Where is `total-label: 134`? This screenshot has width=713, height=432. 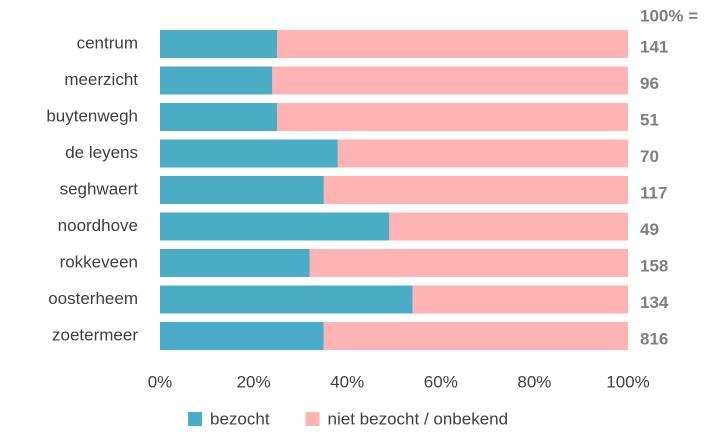 total-label: 134 is located at coordinates (654, 302).